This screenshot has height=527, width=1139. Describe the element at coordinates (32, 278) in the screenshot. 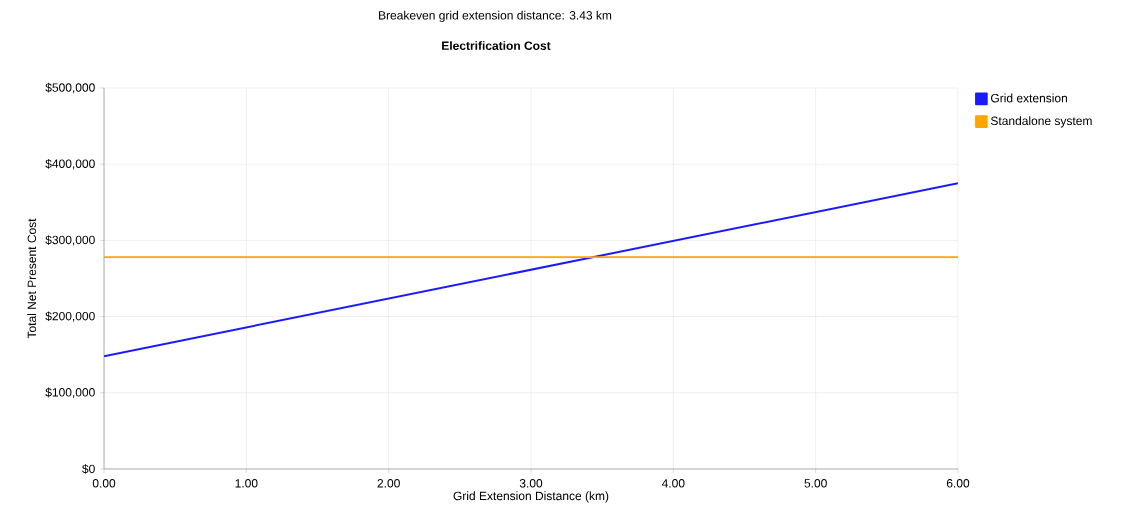

I see `y-axis-title: Total Net Present Cost` at that location.